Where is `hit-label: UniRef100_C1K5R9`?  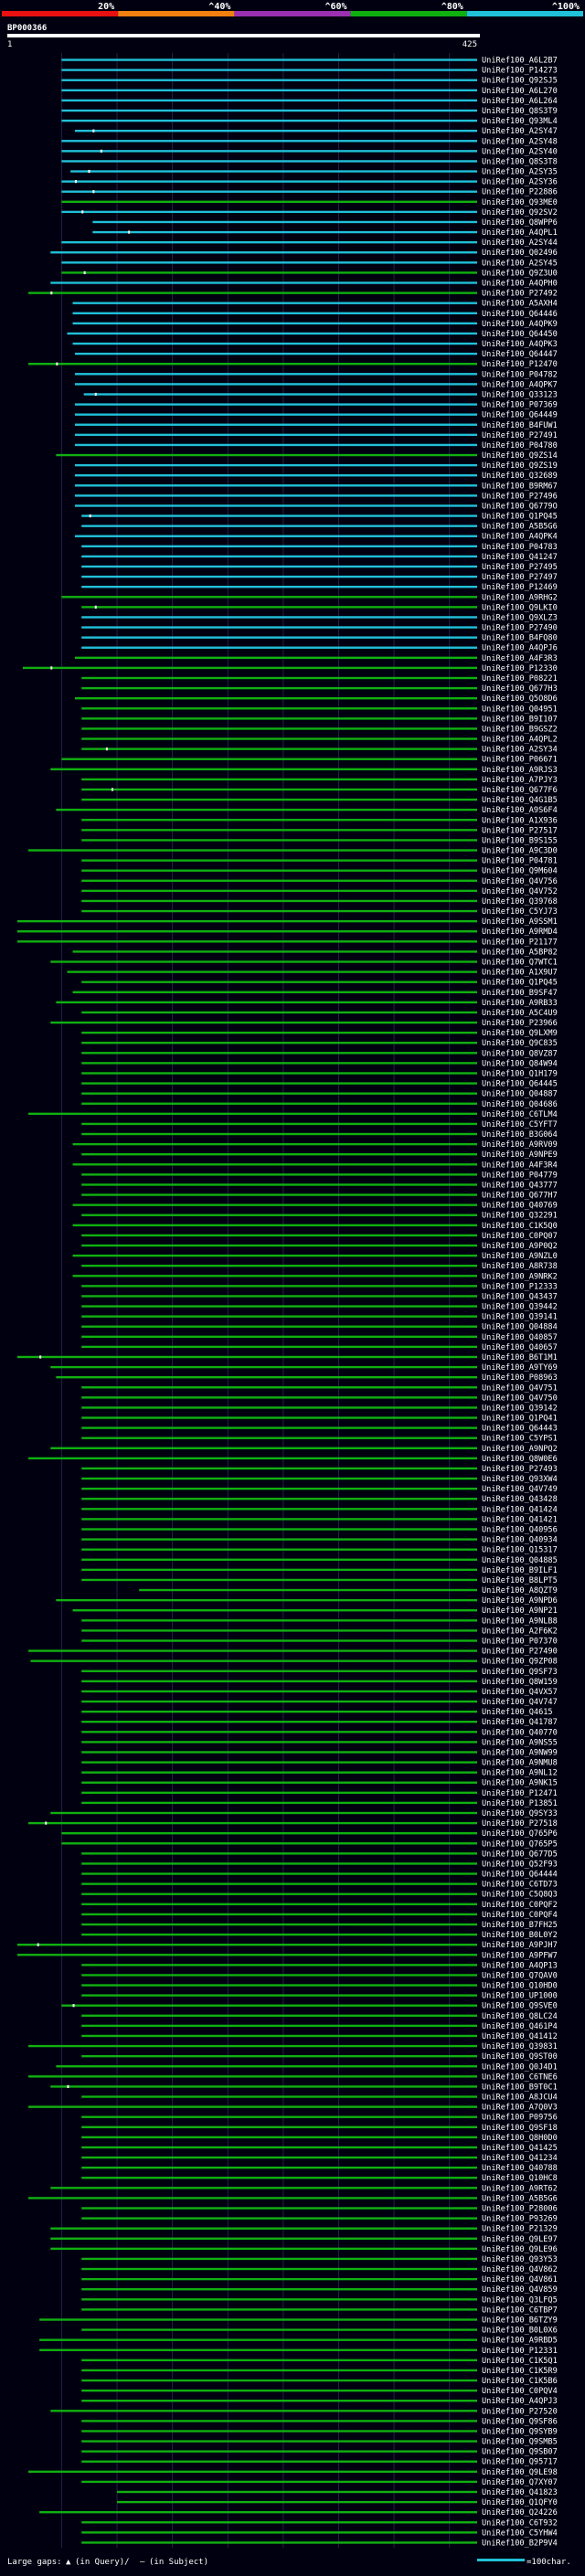
hit-label: UniRef100_C1K5R9 is located at coordinates (520, 2371).